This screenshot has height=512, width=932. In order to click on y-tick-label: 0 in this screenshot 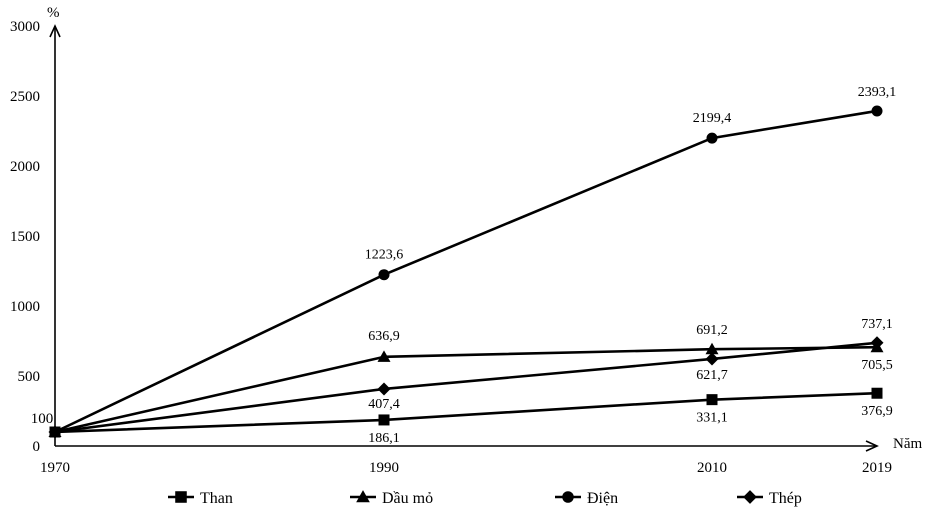, I will do `click(37, 447)`.